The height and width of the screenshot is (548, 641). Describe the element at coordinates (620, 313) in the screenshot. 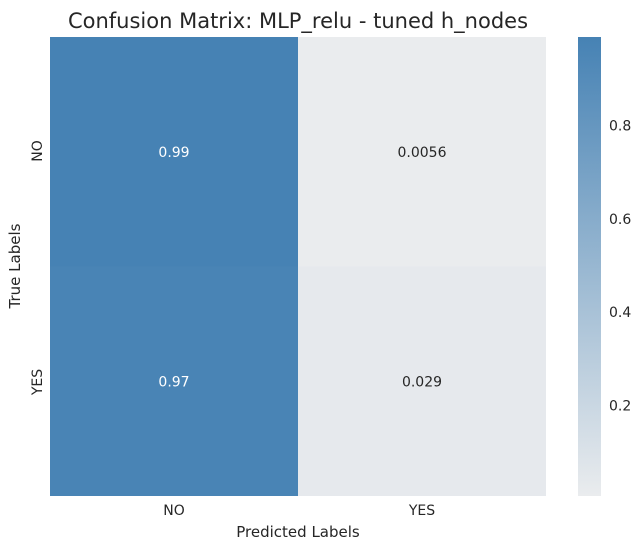

I see `colorbar-tick-label: 0.4` at that location.